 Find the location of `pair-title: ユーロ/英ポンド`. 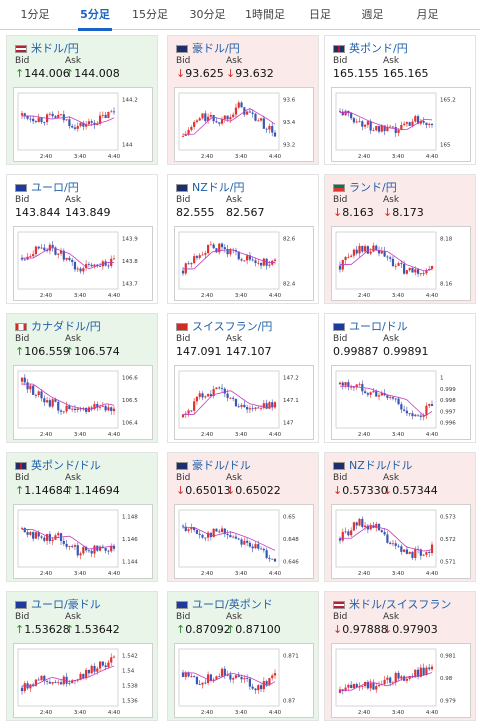

pair-title: ユーロ/英ポンド is located at coordinates (224, 604).